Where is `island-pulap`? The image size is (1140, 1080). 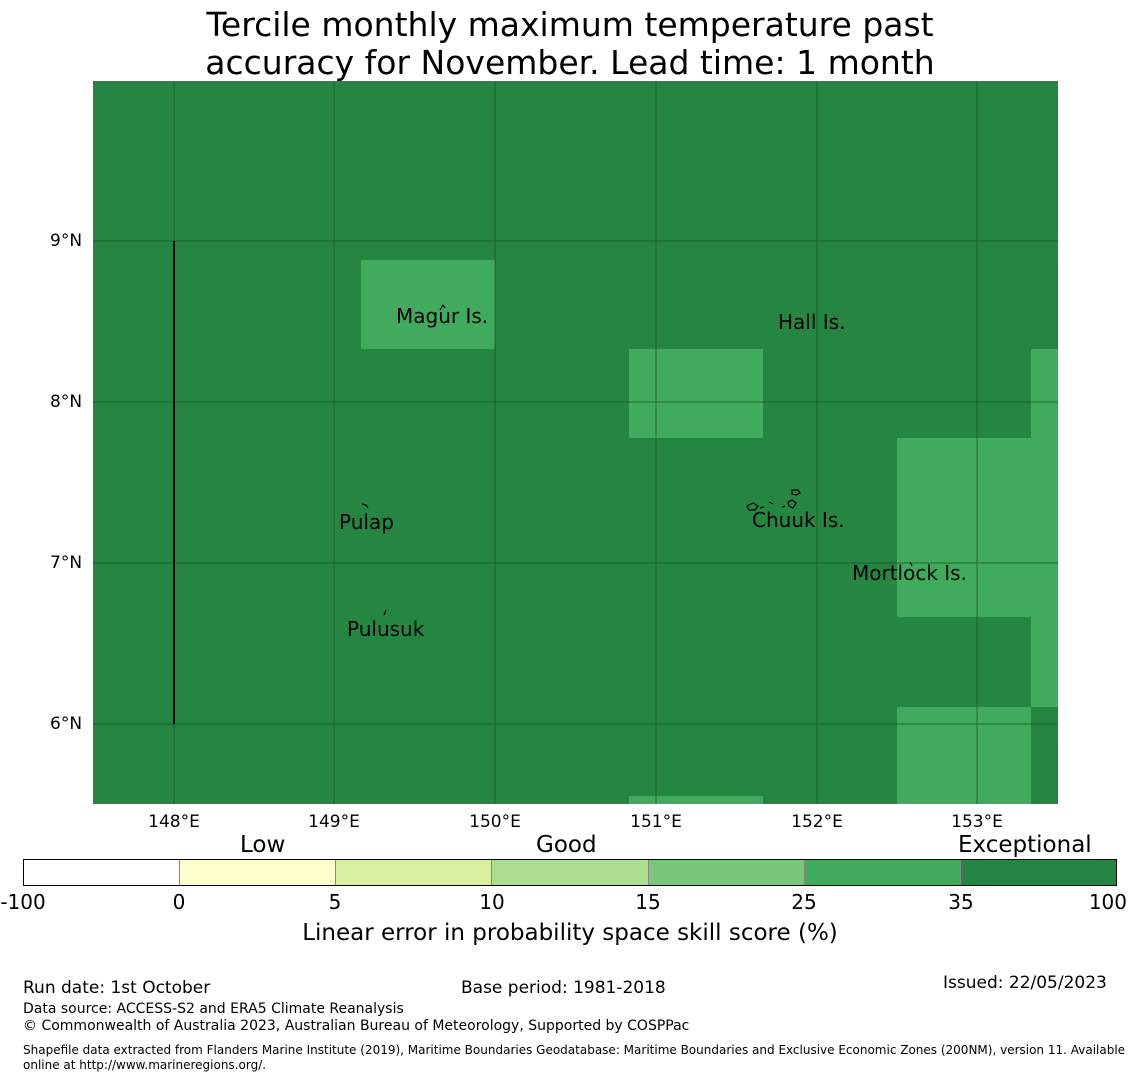
island-pulap is located at coordinates (365, 506).